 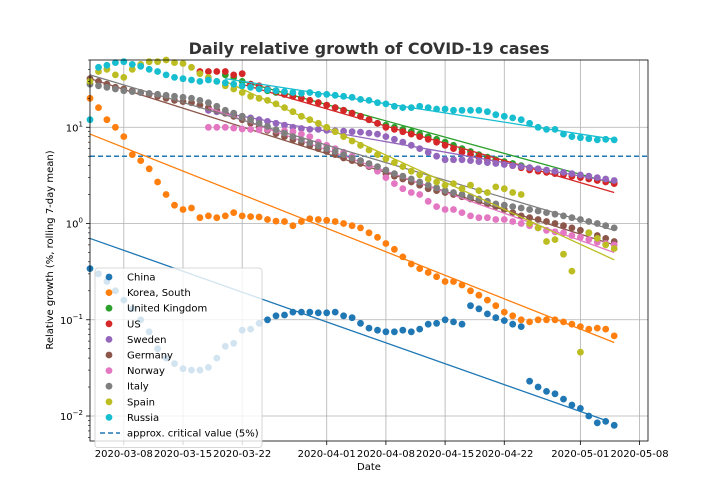 I want to click on legend-label: Sweden, so click(x=147, y=340).